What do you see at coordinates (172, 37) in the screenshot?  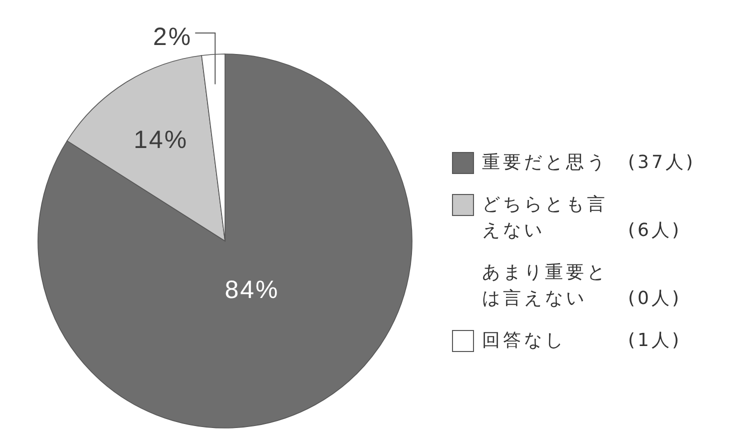 I see `data-label: 2%` at bounding box center [172, 37].